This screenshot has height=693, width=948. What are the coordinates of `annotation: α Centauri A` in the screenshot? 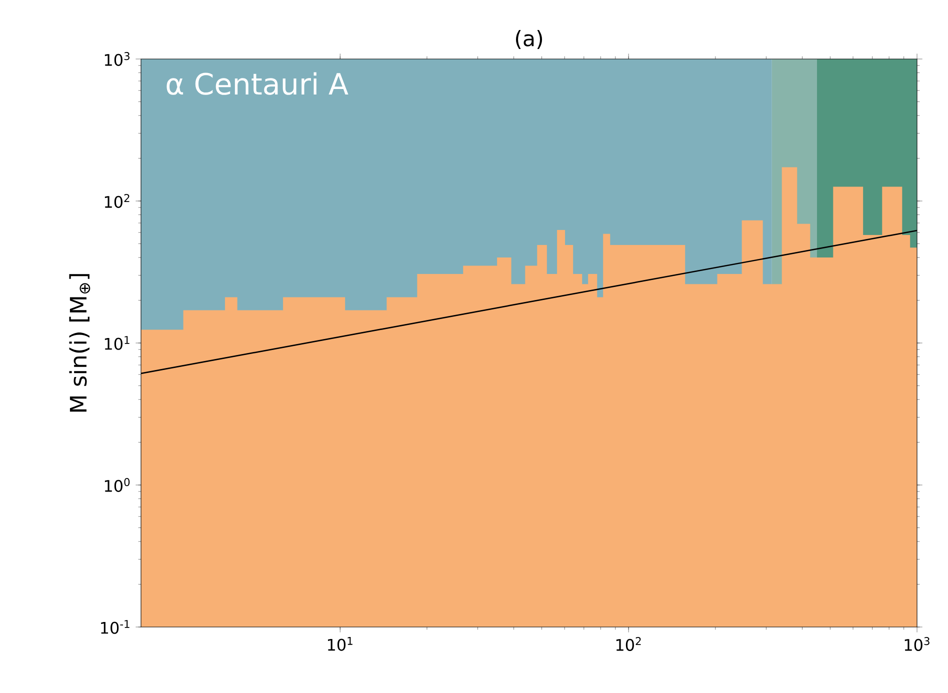 It's located at (257, 83).